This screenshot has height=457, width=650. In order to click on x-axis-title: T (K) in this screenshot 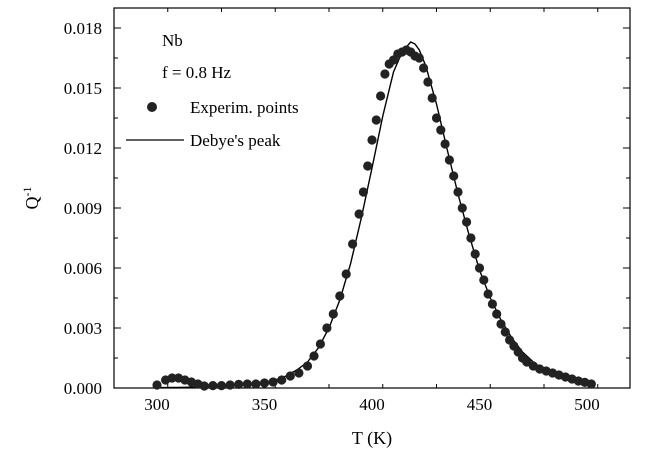, I will do `click(372, 438)`.